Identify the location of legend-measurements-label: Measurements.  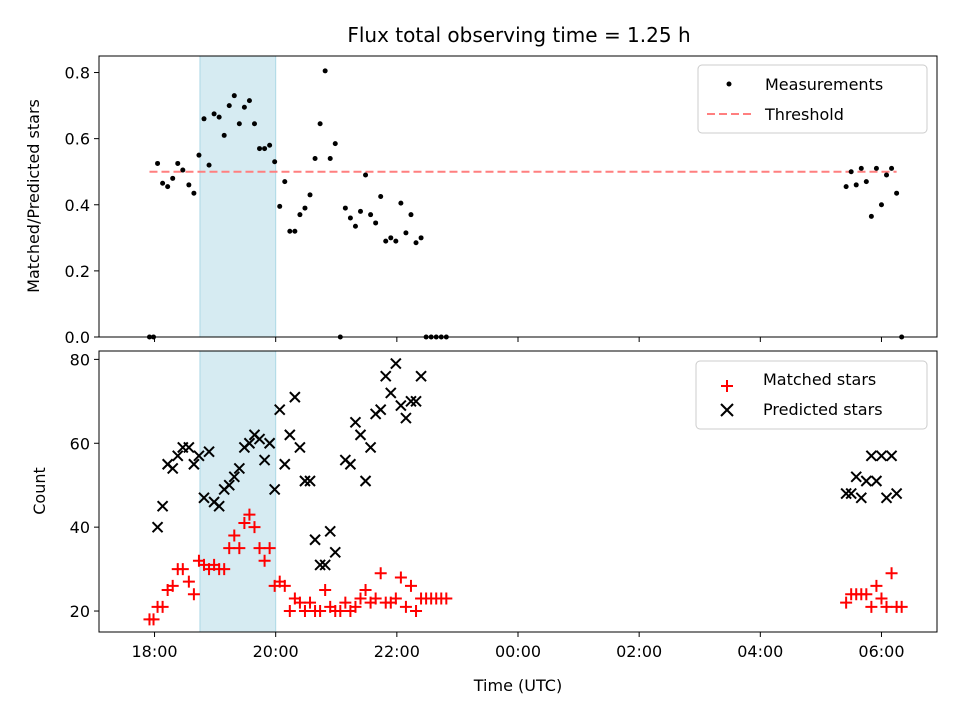
(824, 84).